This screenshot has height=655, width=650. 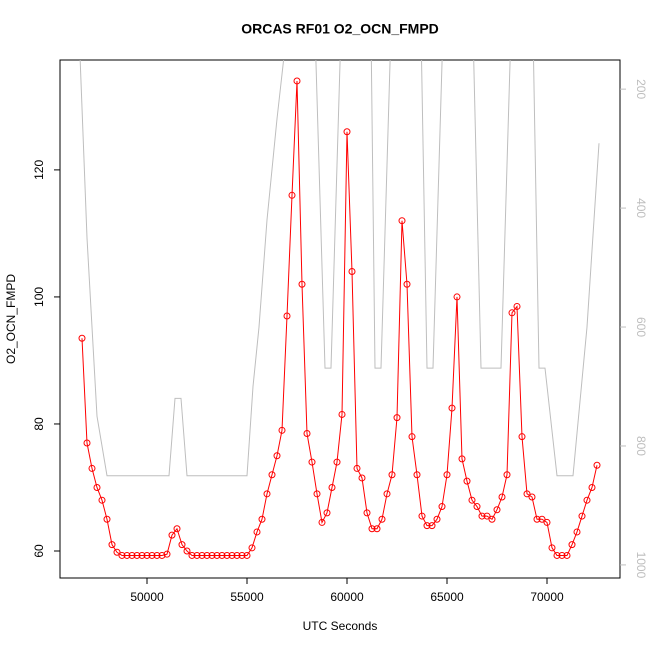 I want to click on x-tick-label: 50000, so click(x=147, y=597).